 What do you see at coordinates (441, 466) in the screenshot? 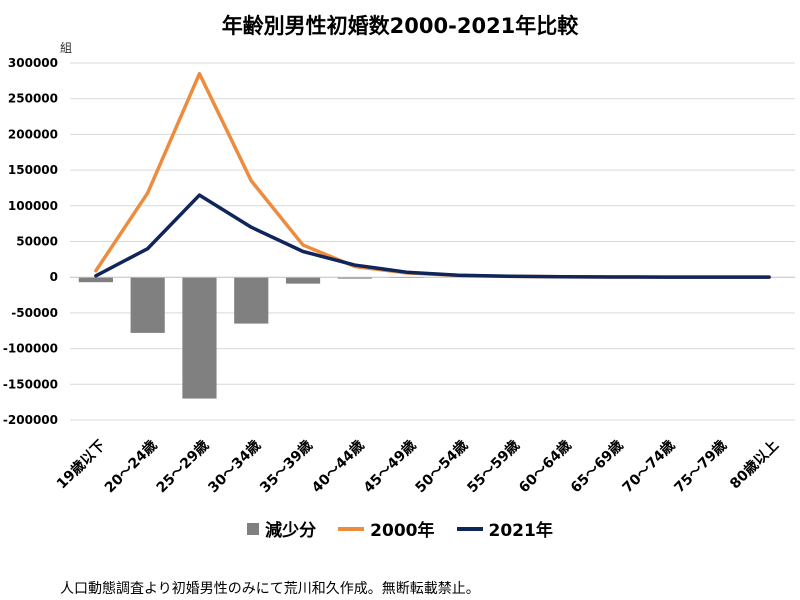
I see `x-tick-label: 50～54歳` at bounding box center [441, 466].